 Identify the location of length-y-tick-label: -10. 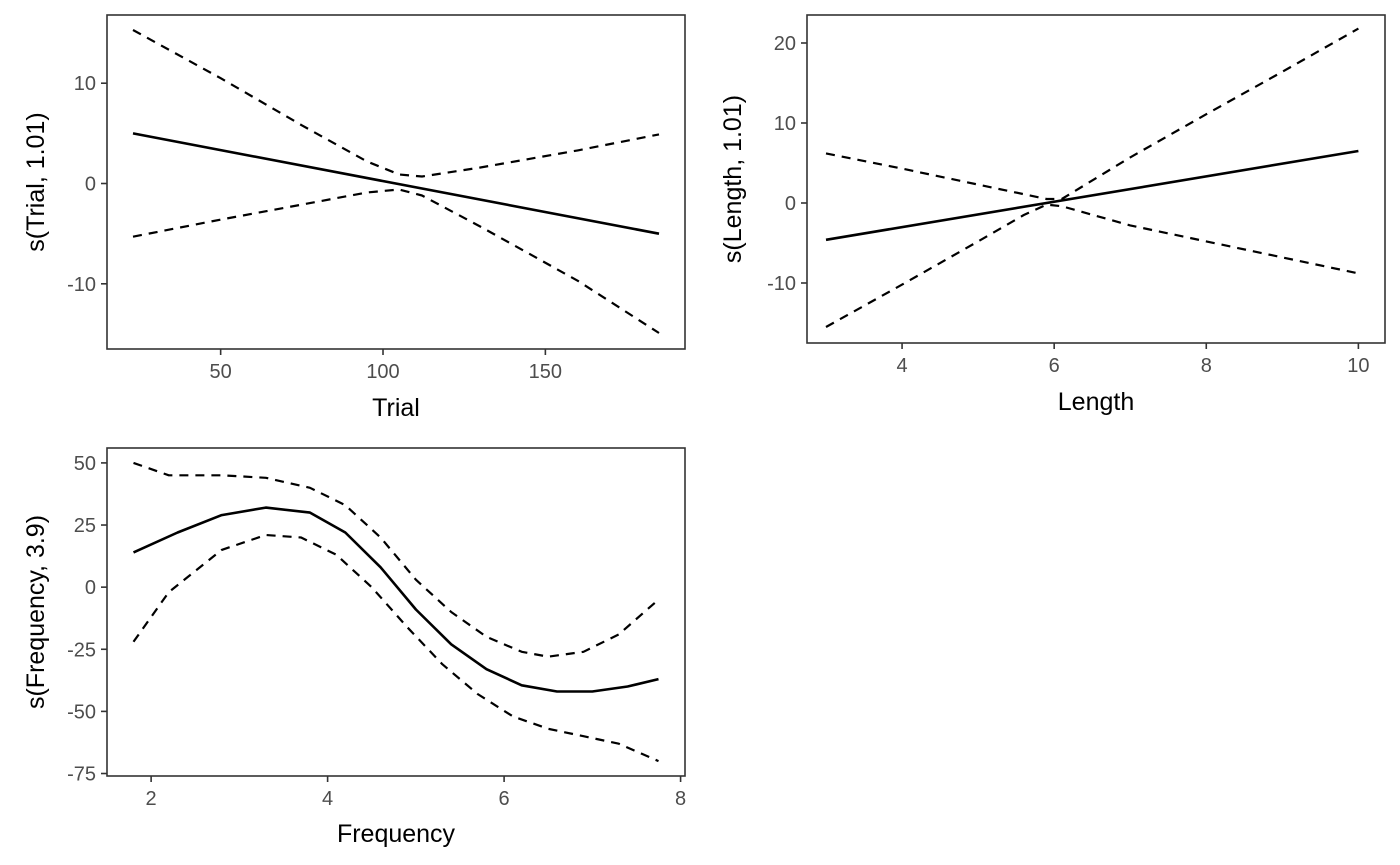
(781, 284).